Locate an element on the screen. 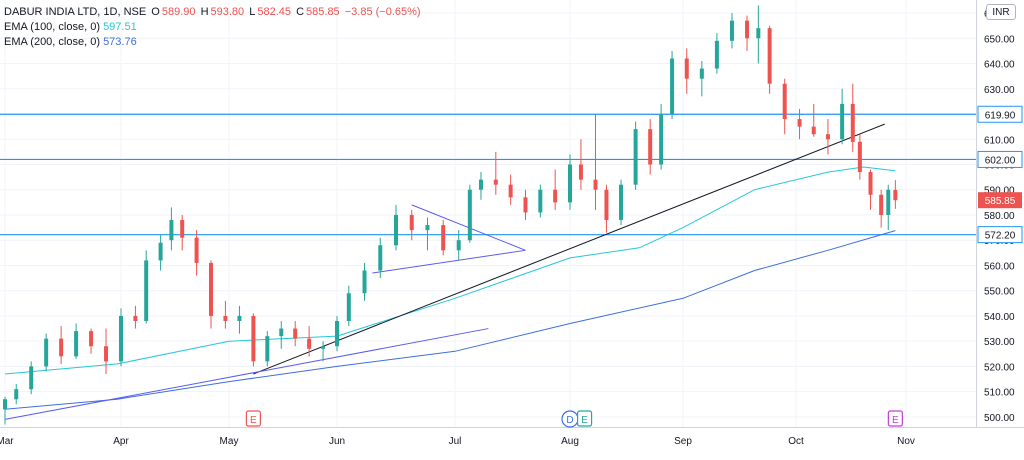  legend-ema100-label: EMA (100, close, 0) is located at coordinates (52, 27).